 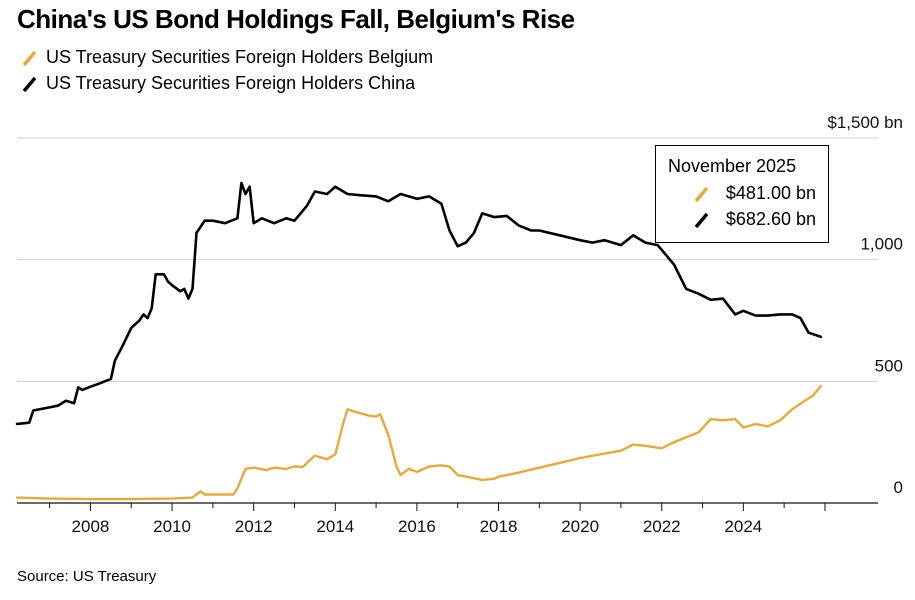 What do you see at coordinates (770, 219) in the screenshot?
I see `tooltip-value-china: $682.60 bn` at bounding box center [770, 219].